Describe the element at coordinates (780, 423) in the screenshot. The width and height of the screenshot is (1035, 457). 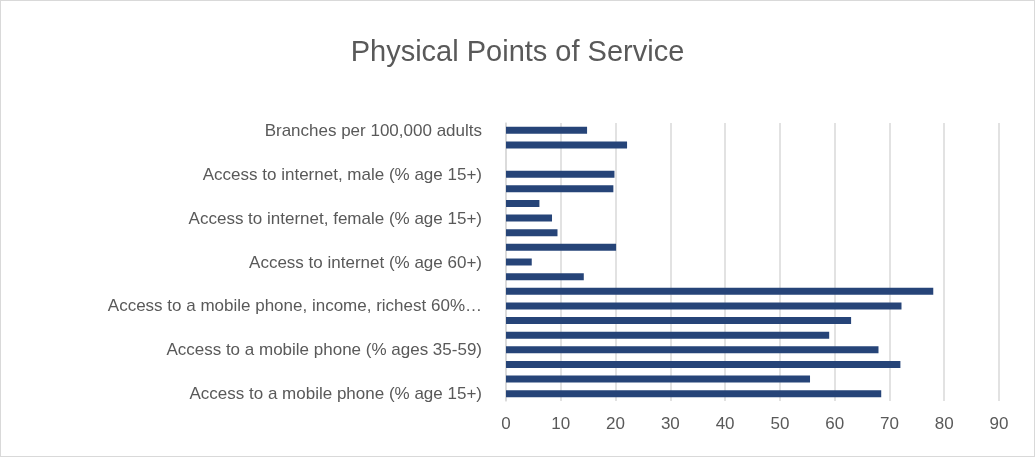
I see `x-tick-label: 50` at that location.